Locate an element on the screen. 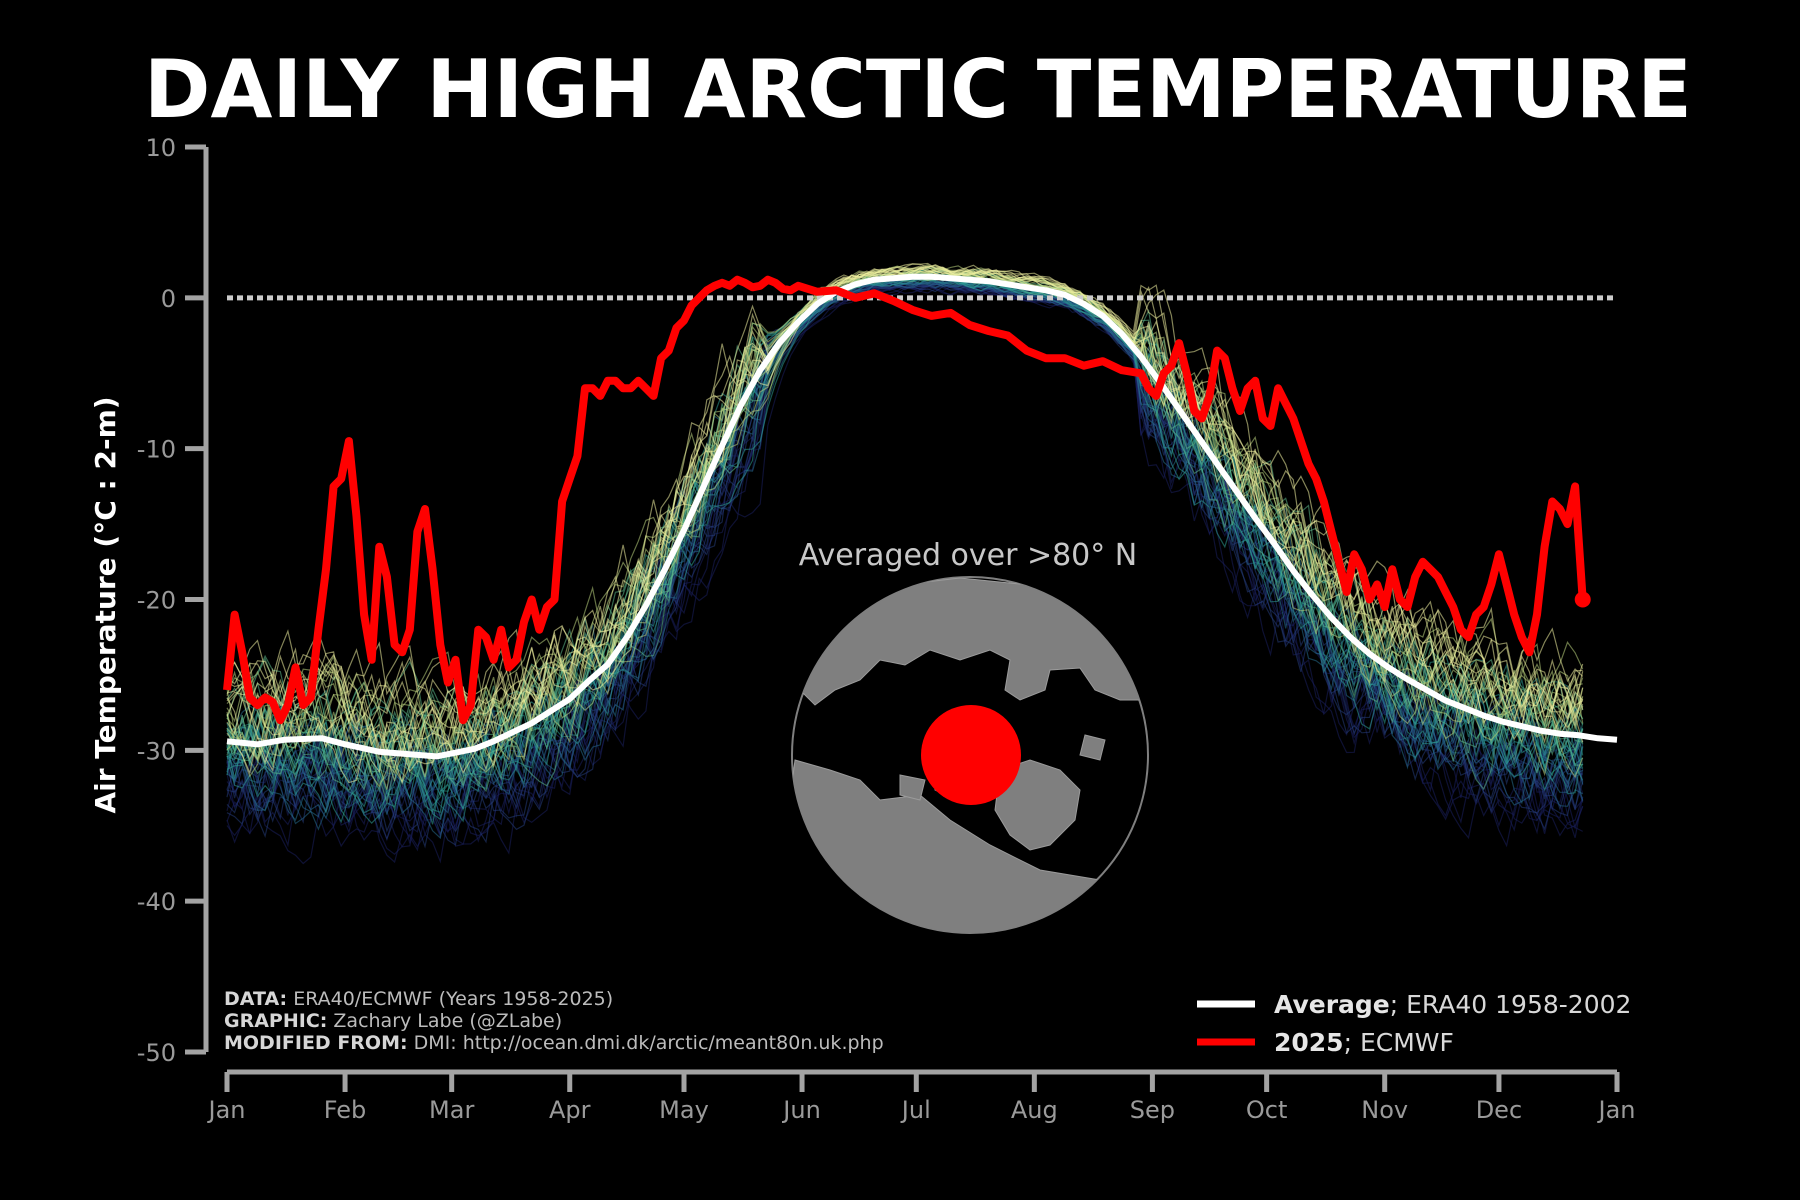 This screenshot has width=1800, height=1200. y-tick-label: -50 is located at coordinates (156, 1053).